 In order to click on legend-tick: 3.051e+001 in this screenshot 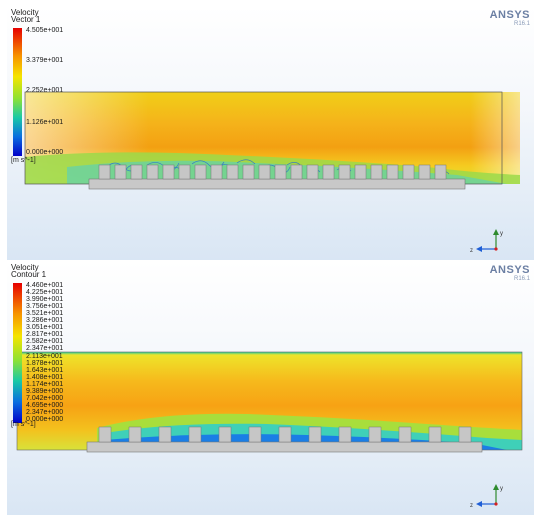, I will do `click(45, 328)`.